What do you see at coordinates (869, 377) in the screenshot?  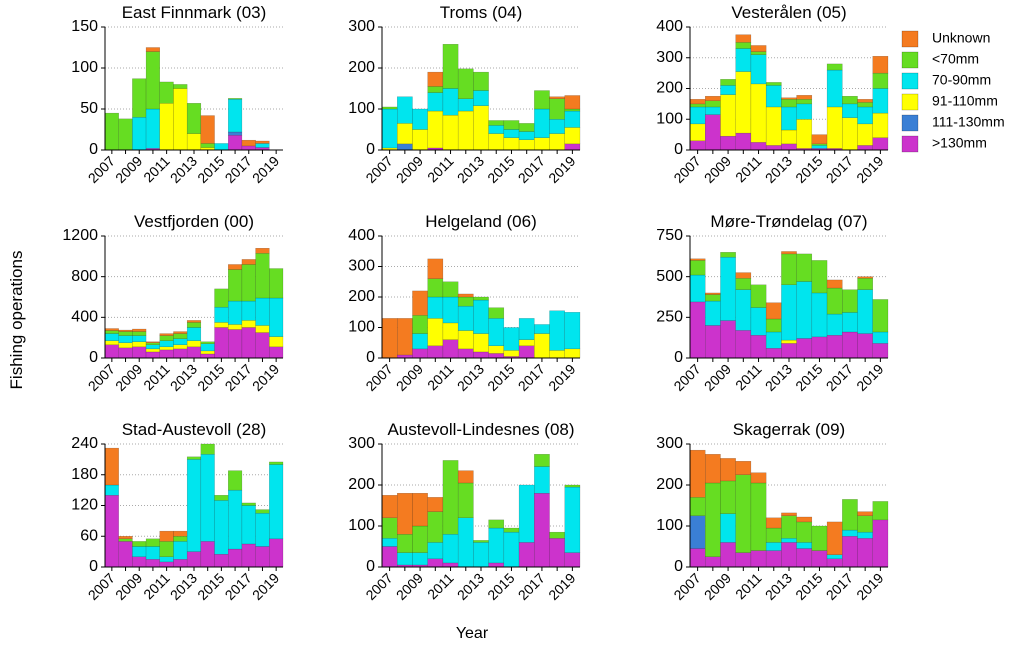 I see `x-tick-label: 2019` at bounding box center [869, 377].